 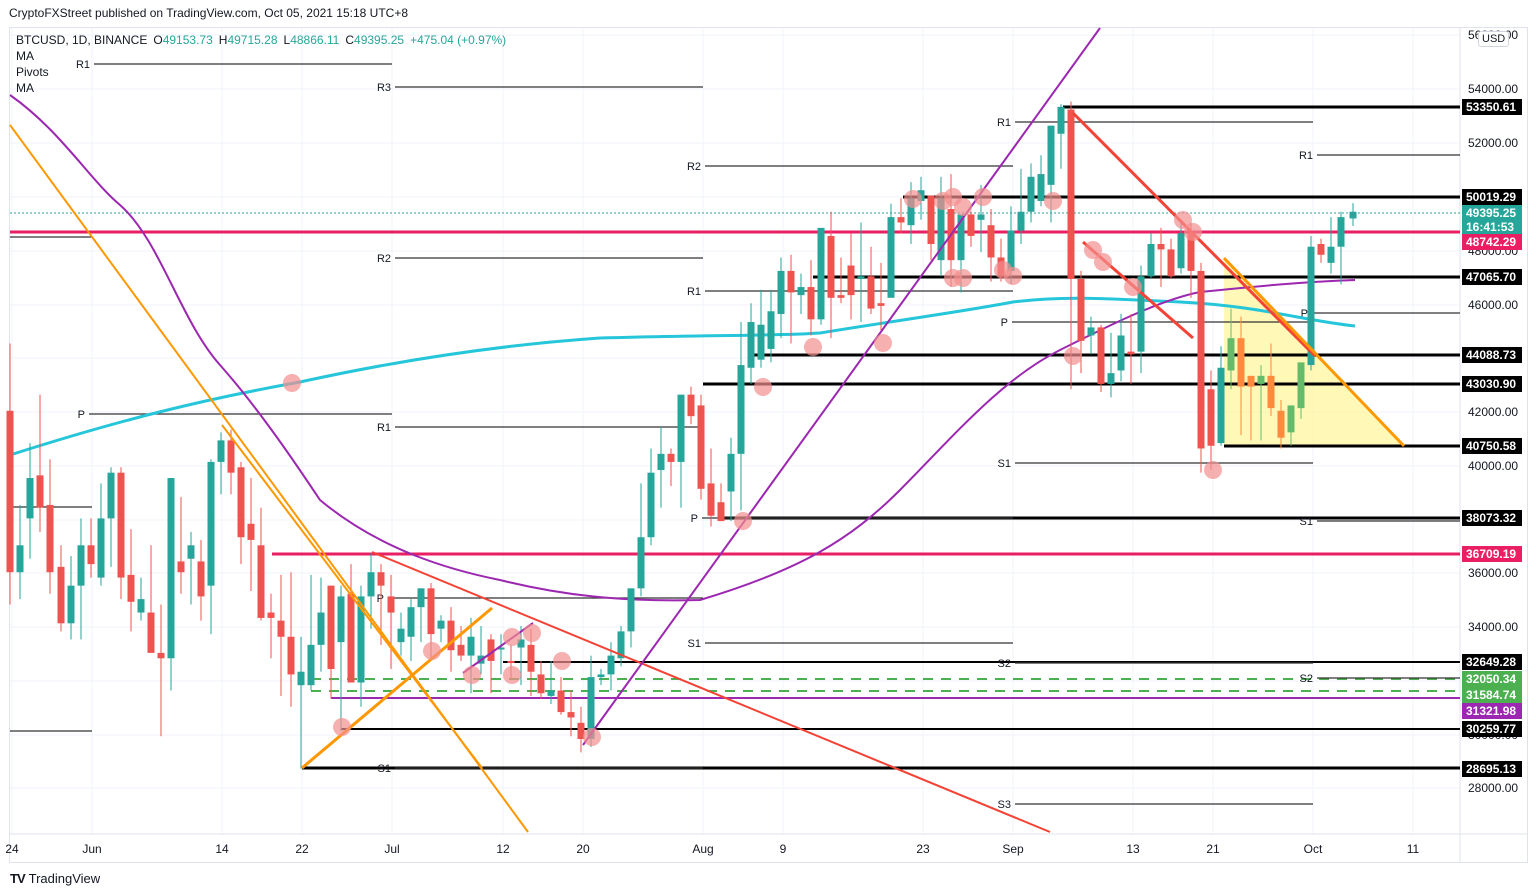 What do you see at coordinates (1133, 849) in the screenshot?
I see `time-tick-label: 13` at bounding box center [1133, 849].